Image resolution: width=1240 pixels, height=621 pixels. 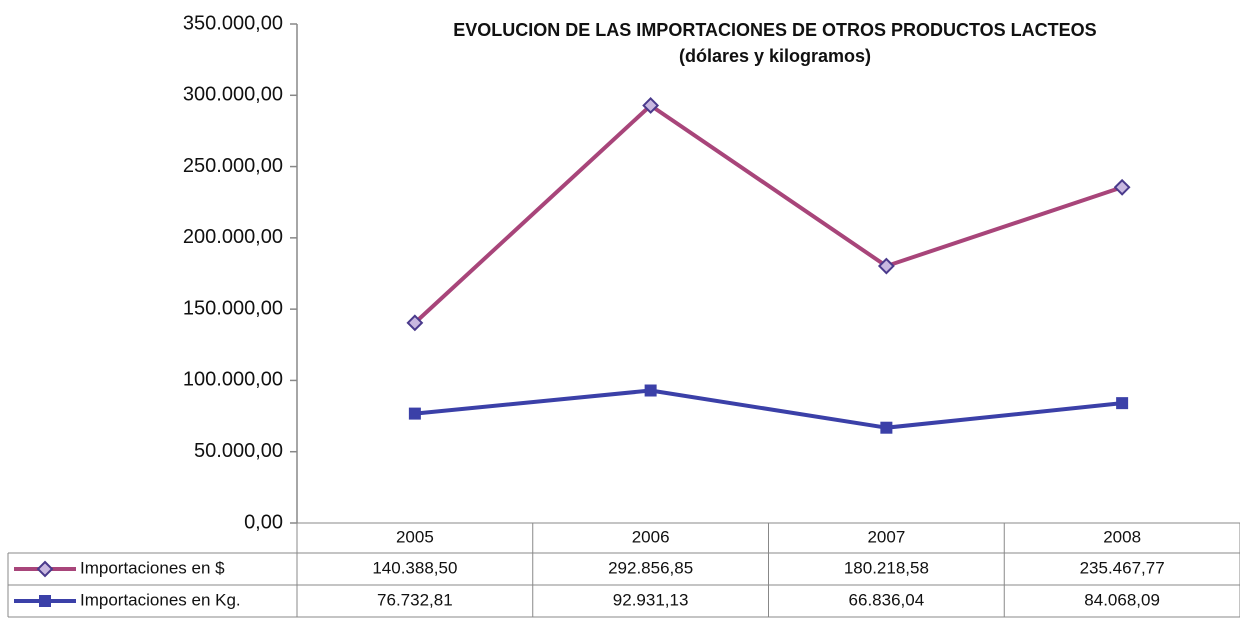 I want to click on y-tick-label: 300.000,00, so click(x=233, y=95).